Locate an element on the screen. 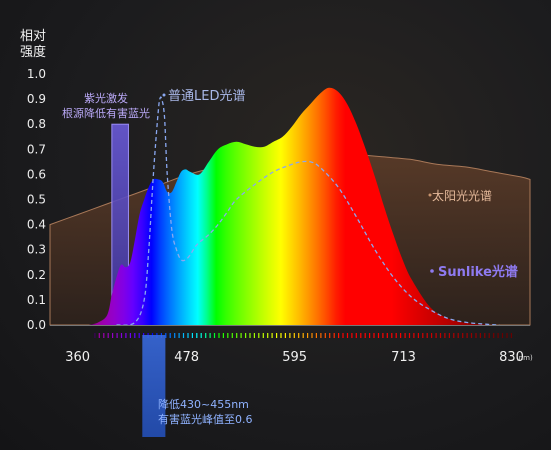  x-axis-unit: (nm) is located at coordinates (524, 358).